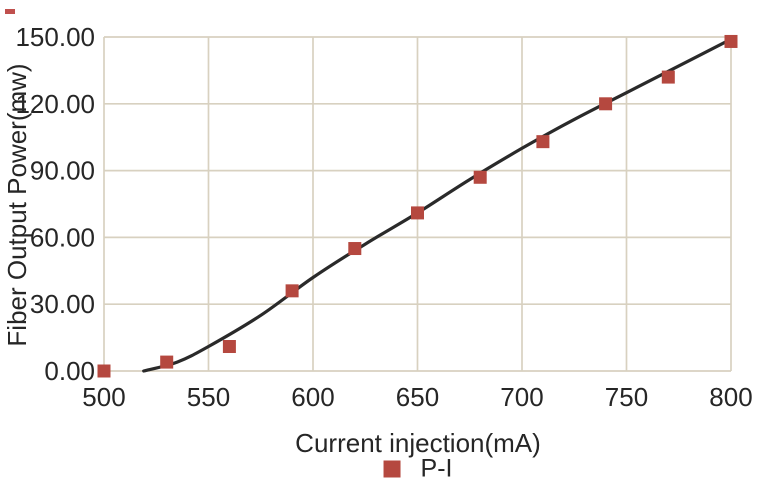  Describe the element at coordinates (62, 237) in the screenshot. I see `y-tick-label: 60.00` at that location.